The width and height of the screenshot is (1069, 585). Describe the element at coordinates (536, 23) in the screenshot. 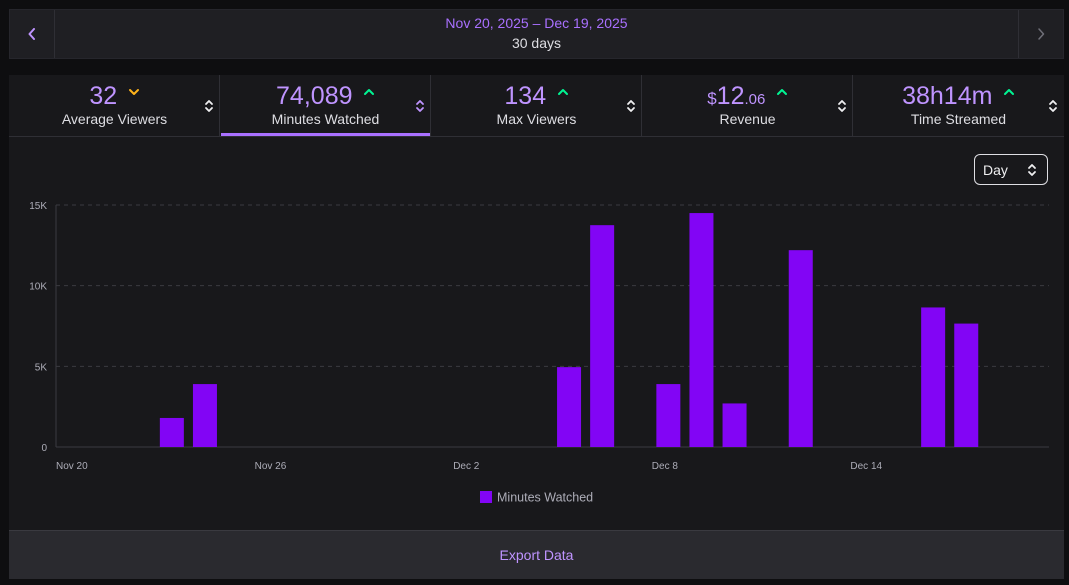

I see `date-range-text: Nov 20, 2025 – Dec 19, 2025` at that location.